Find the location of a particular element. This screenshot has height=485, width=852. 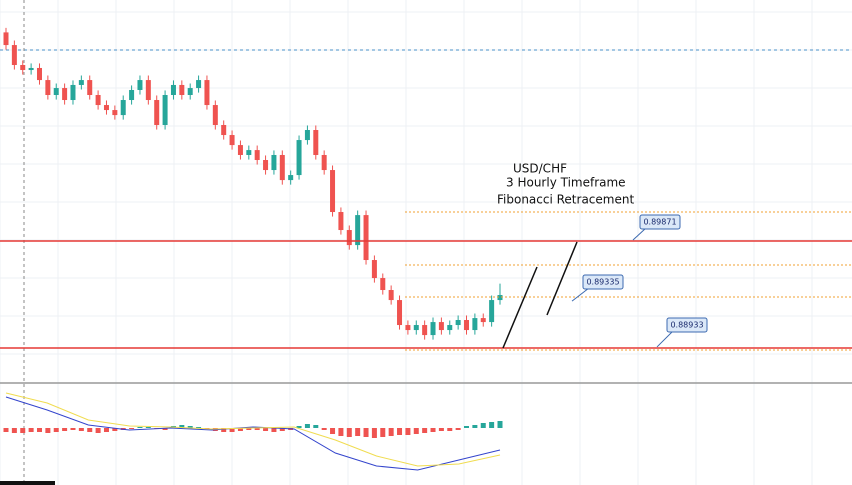

annotation: USD/CHF is located at coordinates (540, 169).